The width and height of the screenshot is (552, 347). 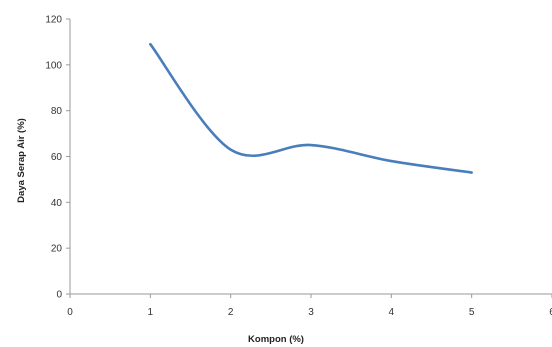 I want to click on y-tick-label: 0, so click(x=59, y=295).